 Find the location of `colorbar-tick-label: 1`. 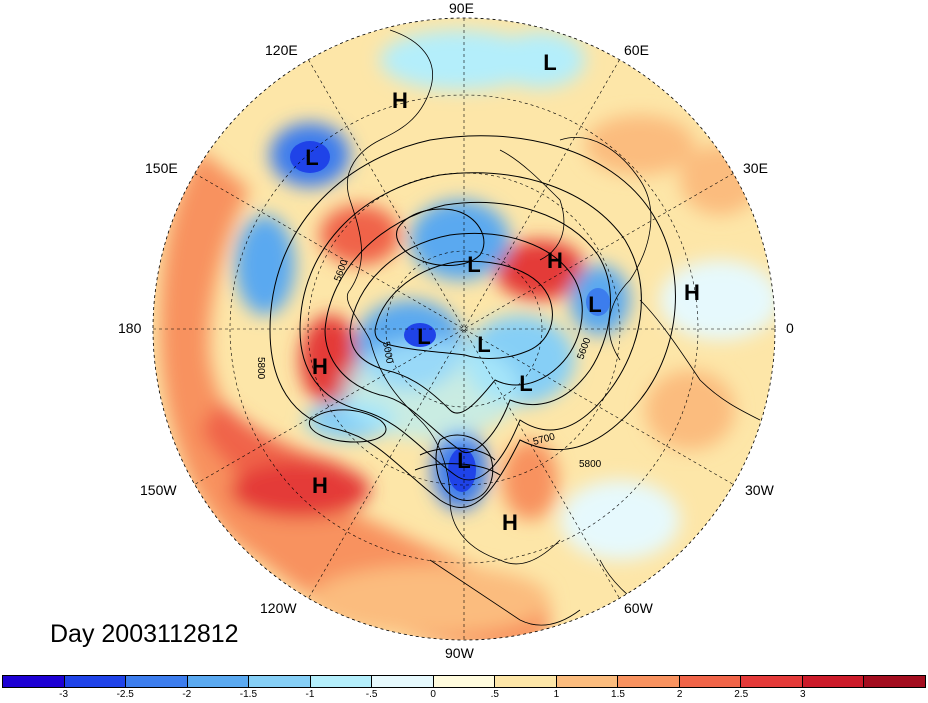

colorbar-tick-label: 1 is located at coordinates (556, 694).